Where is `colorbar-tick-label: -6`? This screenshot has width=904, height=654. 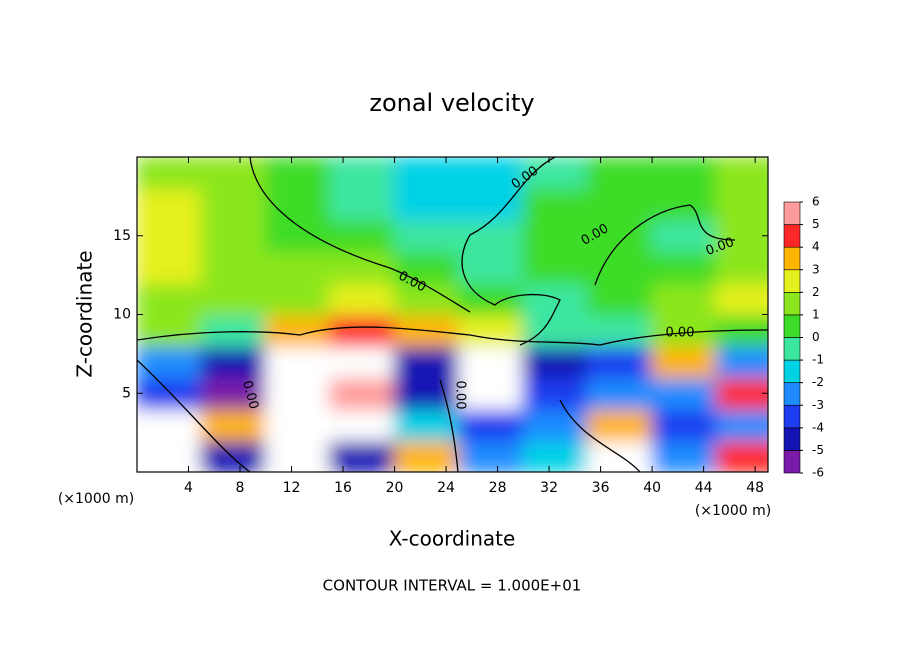 colorbar-tick-label: -6 is located at coordinates (818, 473).